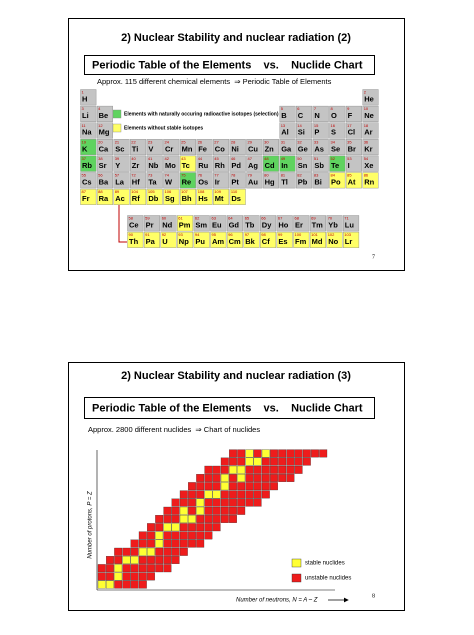  Describe the element at coordinates (164, 234) in the screenshot. I see `atomic-number: 92` at that location.